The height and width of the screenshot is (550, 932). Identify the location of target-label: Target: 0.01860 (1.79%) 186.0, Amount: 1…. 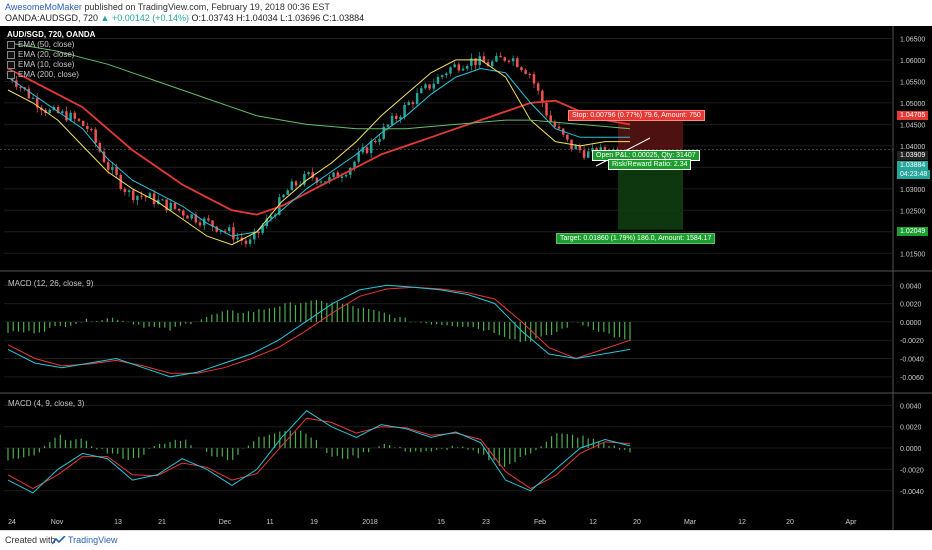
(636, 238).